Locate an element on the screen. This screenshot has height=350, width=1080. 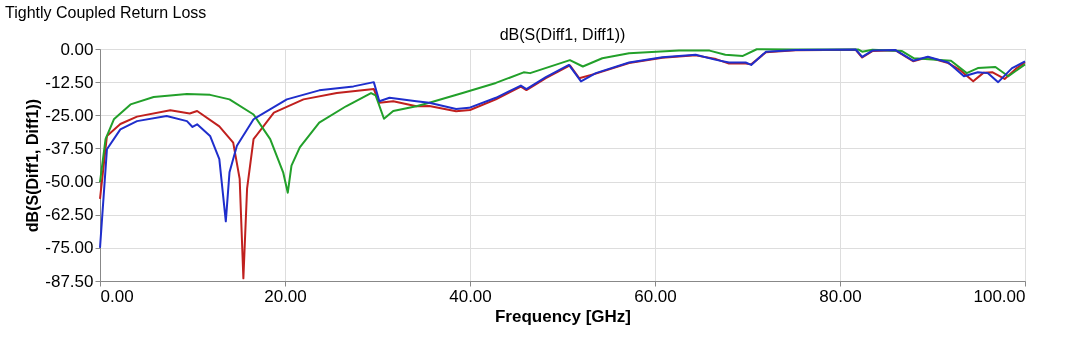
y-tick-label: -75.00 is located at coordinates (69, 248).